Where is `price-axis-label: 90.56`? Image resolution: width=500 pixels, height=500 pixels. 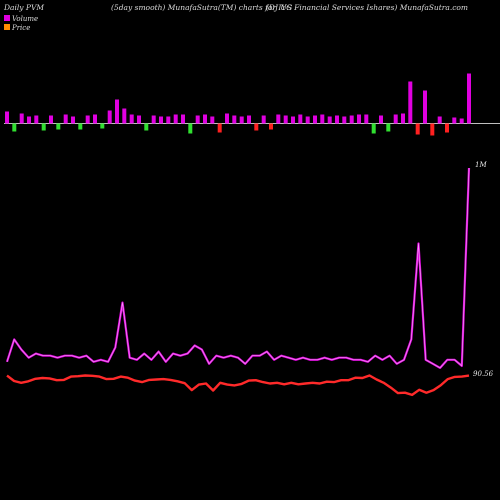 price-axis-label: 90.56 is located at coordinates (483, 374).